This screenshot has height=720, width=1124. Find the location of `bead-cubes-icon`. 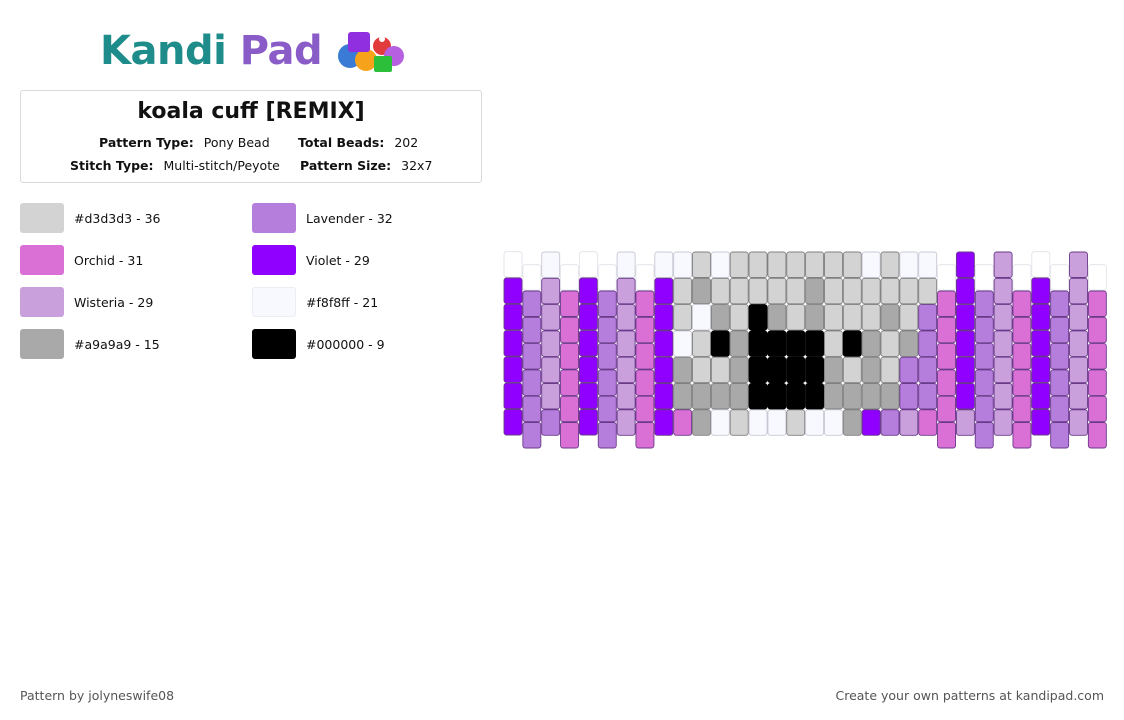

bead-cubes-icon is located at coordinates (371, 52).